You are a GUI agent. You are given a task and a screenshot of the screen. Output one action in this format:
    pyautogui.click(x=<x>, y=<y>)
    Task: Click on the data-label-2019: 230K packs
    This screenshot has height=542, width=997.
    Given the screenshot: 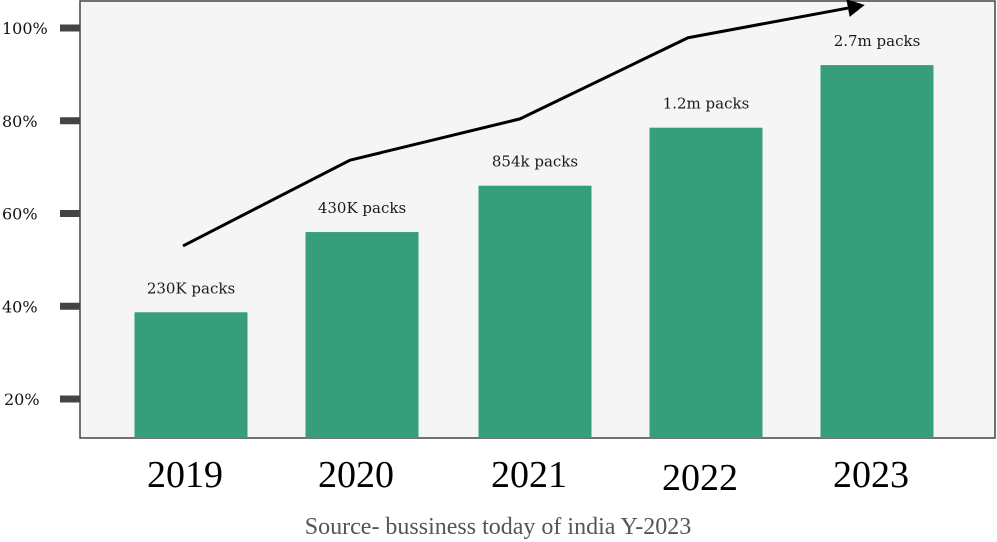 What is the action you would take?
    pyautogui.click(x=191, y=288)
    